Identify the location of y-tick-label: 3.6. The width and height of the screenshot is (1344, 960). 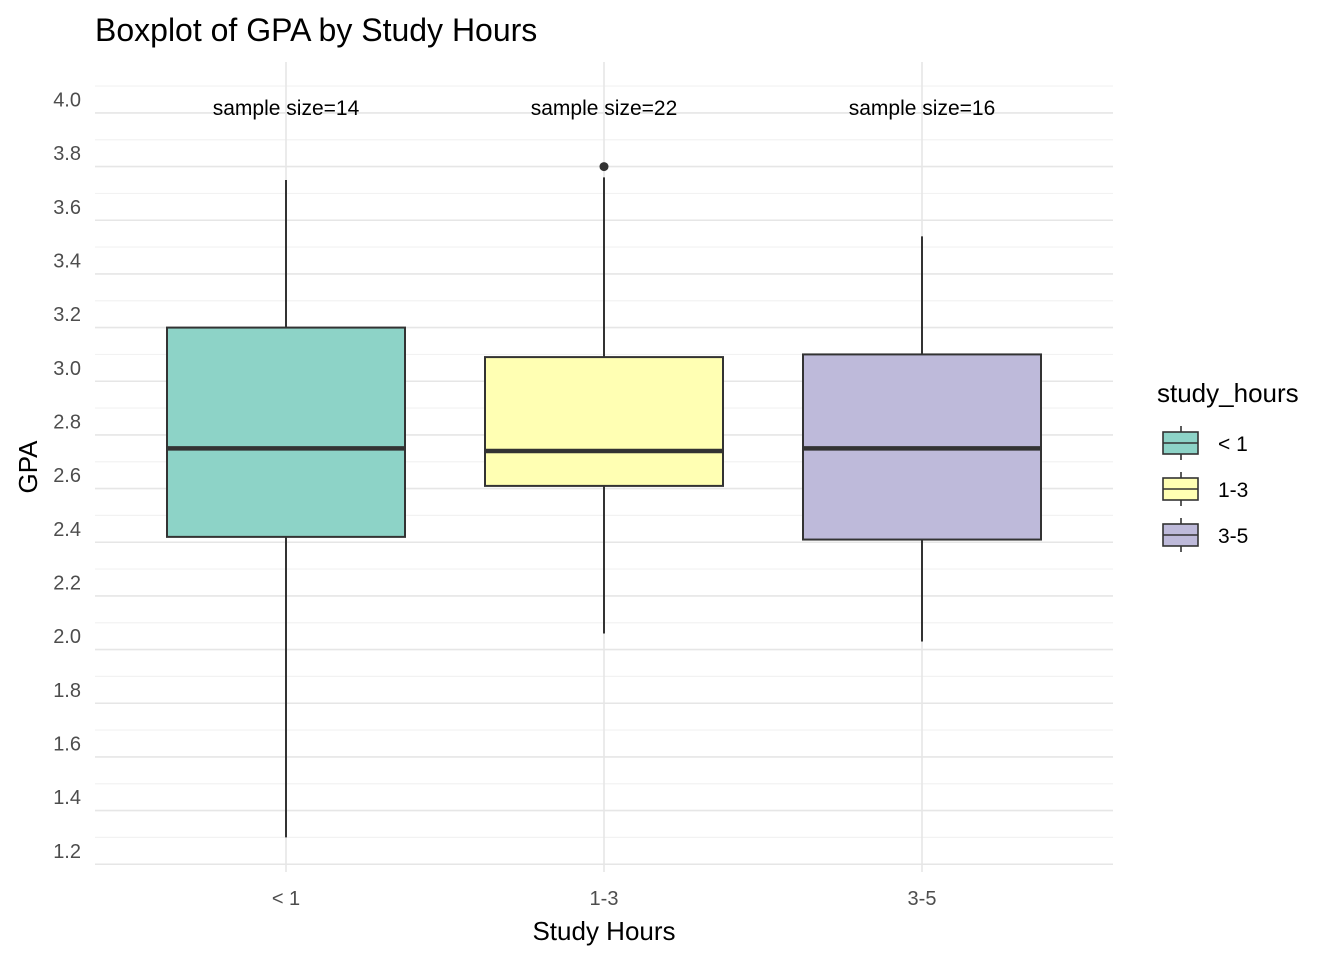
(67, 208).